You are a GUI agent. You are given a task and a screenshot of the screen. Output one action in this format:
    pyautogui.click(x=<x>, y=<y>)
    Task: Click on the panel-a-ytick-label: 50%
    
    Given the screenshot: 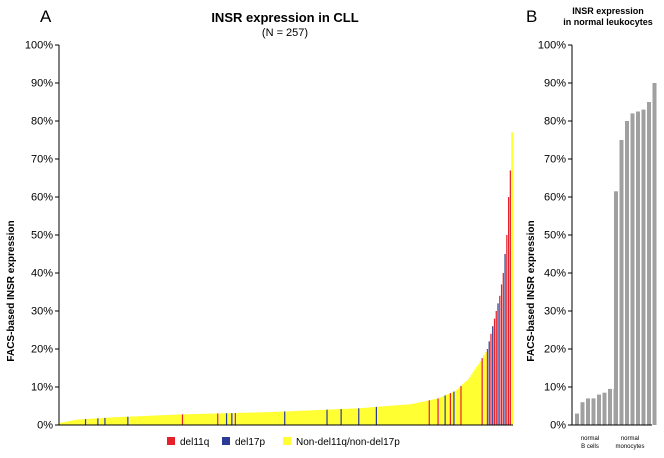 What is the action you would take?
    pyautogui.click(x=42, y=236)
    